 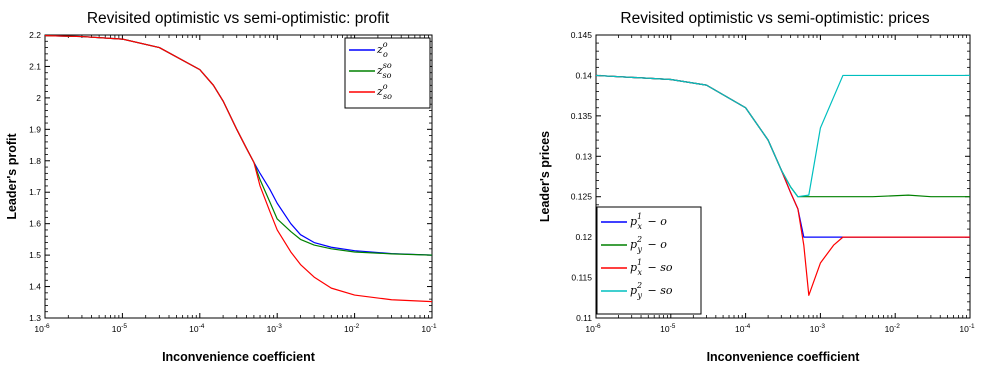 What do you see at coordinates (582, 116) in the screenshot?
I see `y-tick-label: 0.135` at bounding box center [582, 116].